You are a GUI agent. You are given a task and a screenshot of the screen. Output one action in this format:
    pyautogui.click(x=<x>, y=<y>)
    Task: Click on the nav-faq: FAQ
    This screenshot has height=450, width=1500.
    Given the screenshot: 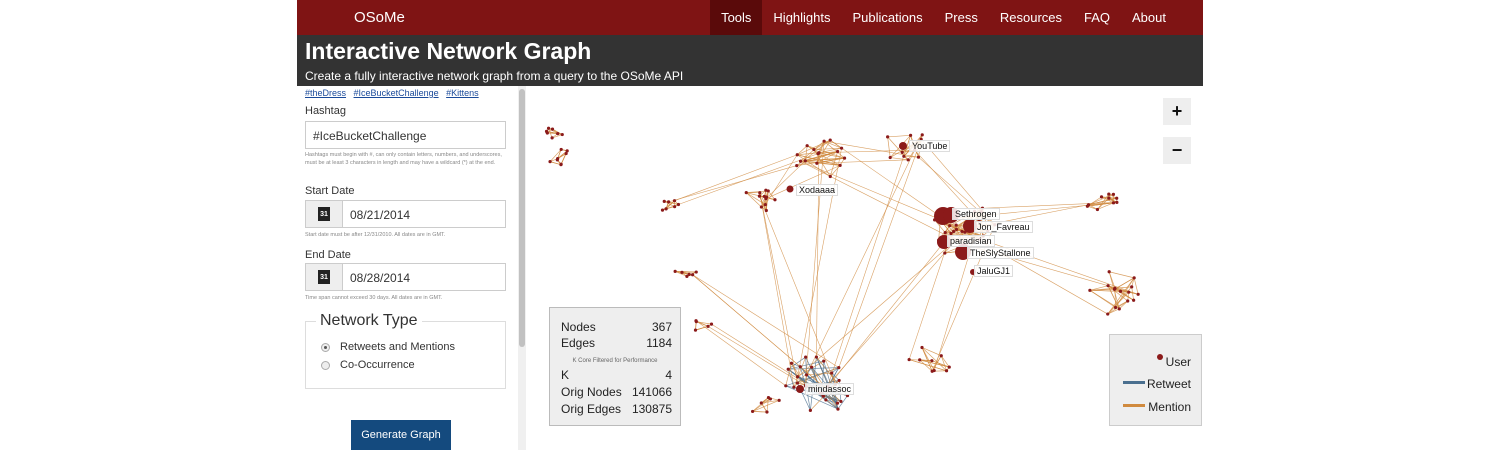 What is the action you would take?
    pyautogui.click(x=1097, y=17)
    